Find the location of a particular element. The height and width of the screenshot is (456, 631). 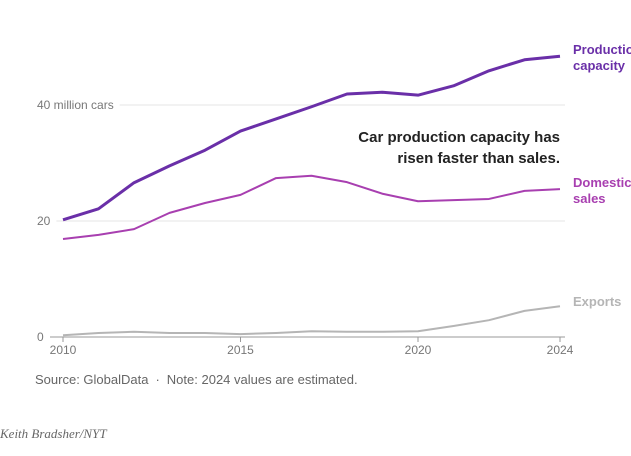

x-tick-label: 2024 is located at coordinates (560, 350).